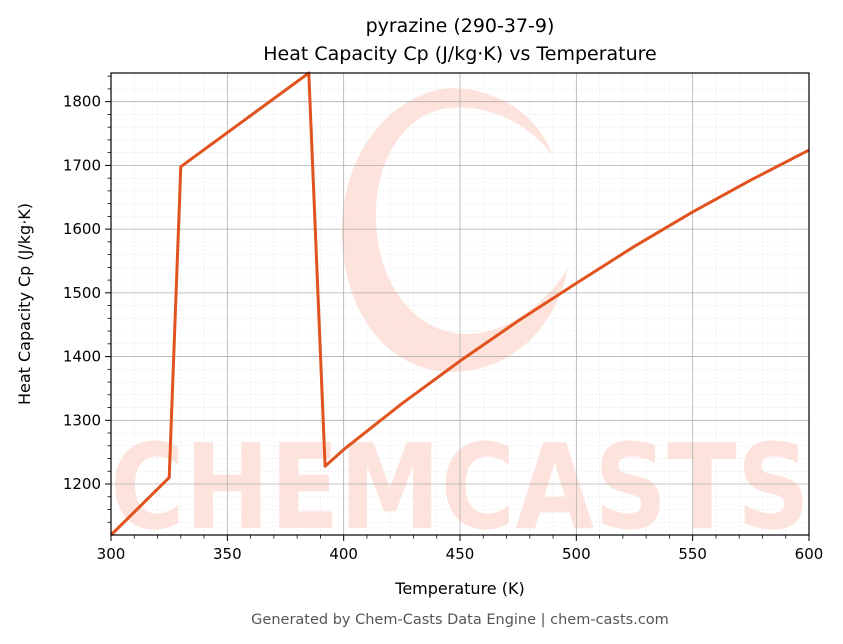  What do you see at coordinates (576, 554) in the screenshot?
I see `x-tick-label: 500` at bounding box center [576, 554].